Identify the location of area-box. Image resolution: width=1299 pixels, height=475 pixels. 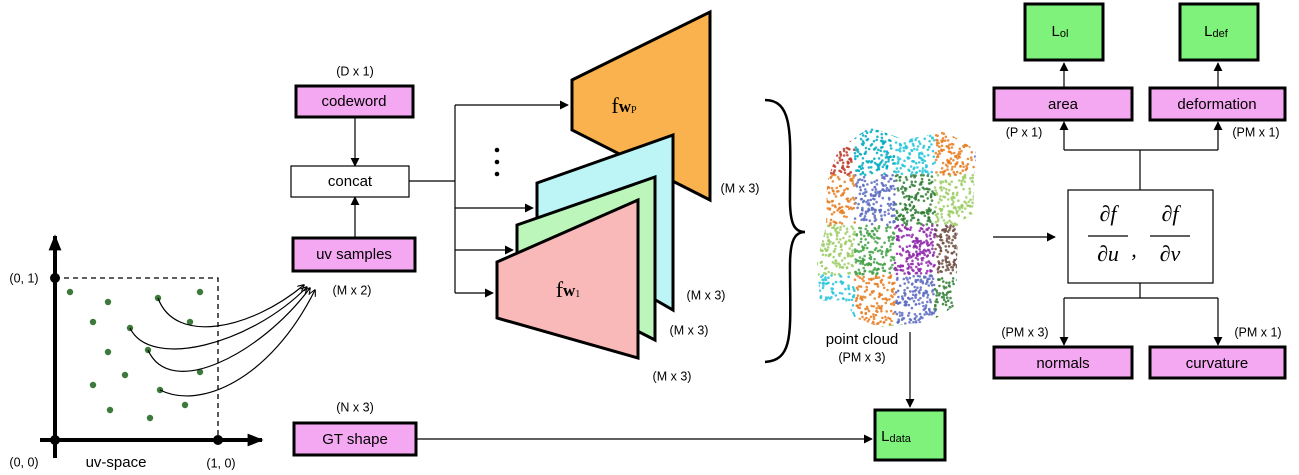
(1063, 104).